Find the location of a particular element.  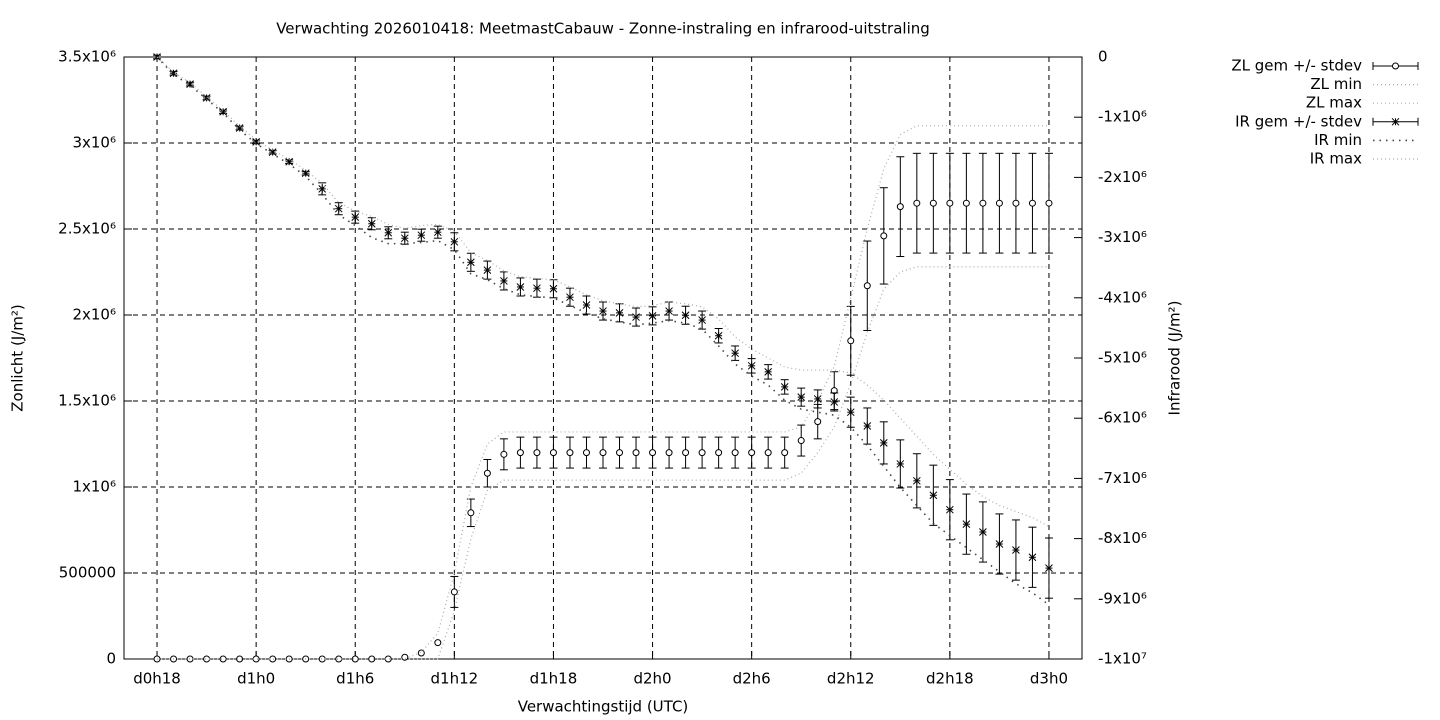

y-tick-label: 1x10⁶ is located at coordinates (94, 487).